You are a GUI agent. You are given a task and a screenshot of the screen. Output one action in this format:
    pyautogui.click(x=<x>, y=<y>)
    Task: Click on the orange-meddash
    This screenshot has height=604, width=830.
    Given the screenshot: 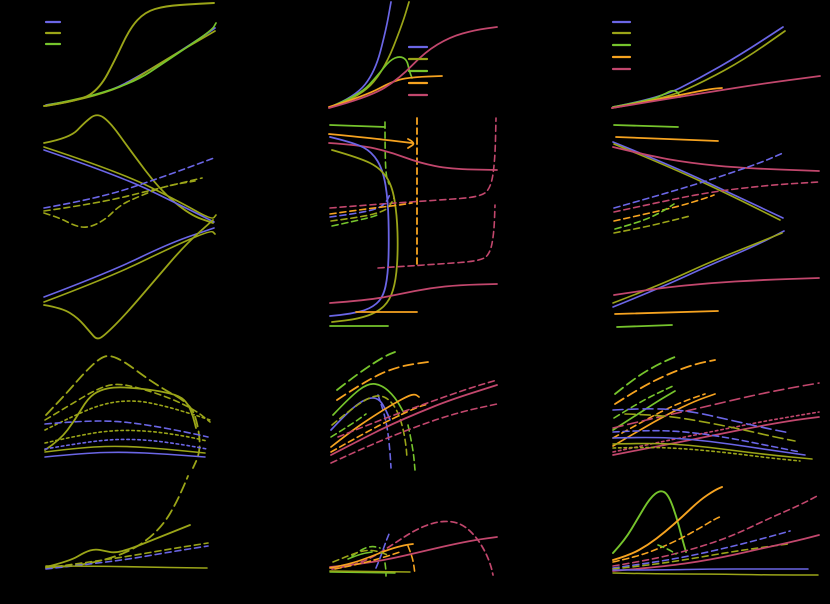 What is the action you would take?
    pyautogui.click(x=659, y=416)
    